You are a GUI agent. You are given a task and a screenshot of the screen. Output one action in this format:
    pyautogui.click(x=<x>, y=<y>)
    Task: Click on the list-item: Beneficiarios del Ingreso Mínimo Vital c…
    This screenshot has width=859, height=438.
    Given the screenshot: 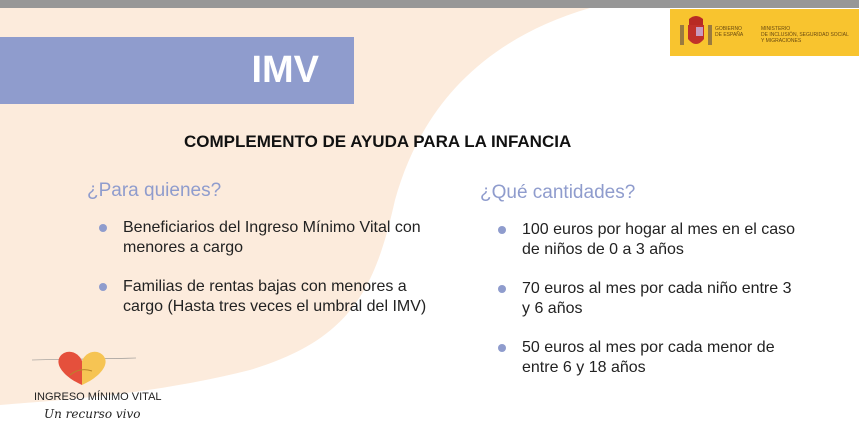 What is the action you would take?
    pyautogui.click(x=271, y=238)
    